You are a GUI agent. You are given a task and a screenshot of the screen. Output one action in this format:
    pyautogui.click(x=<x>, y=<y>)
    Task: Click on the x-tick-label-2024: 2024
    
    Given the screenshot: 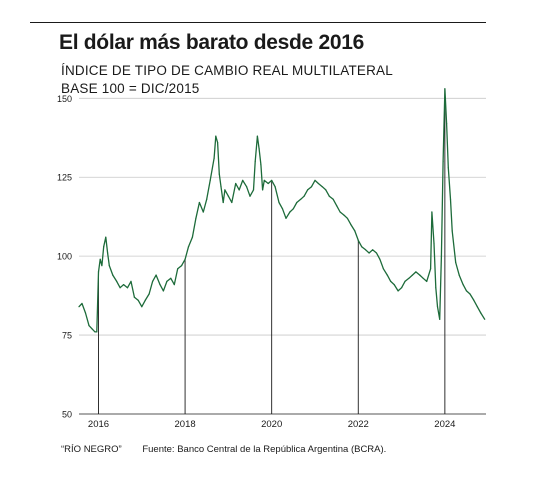 What is the action you would take?
    pyautogui.click(x=444, y=424)
    